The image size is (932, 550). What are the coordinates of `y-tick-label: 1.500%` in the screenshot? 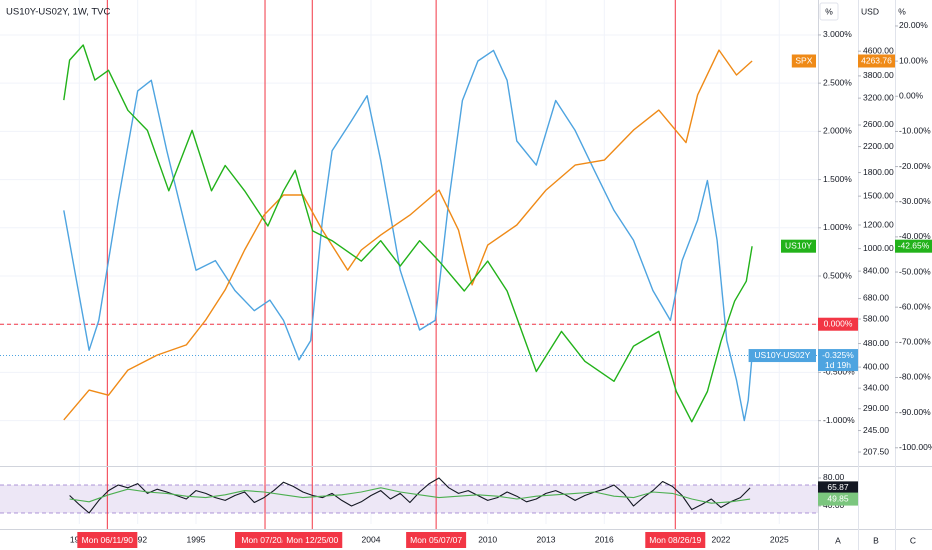 It's located at (837, 179).